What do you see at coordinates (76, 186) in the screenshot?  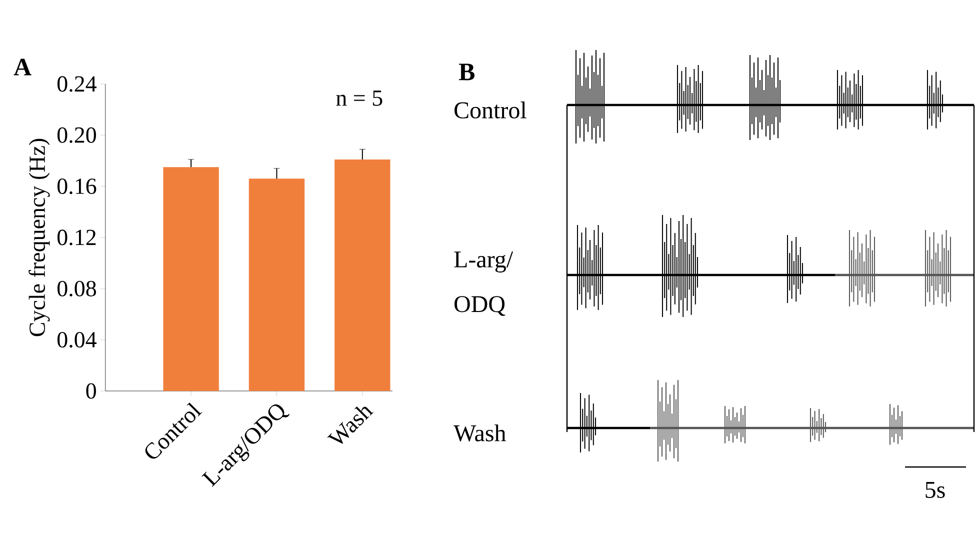 I see `y-tick-label: 0.16` at bounding box center [76, 186].